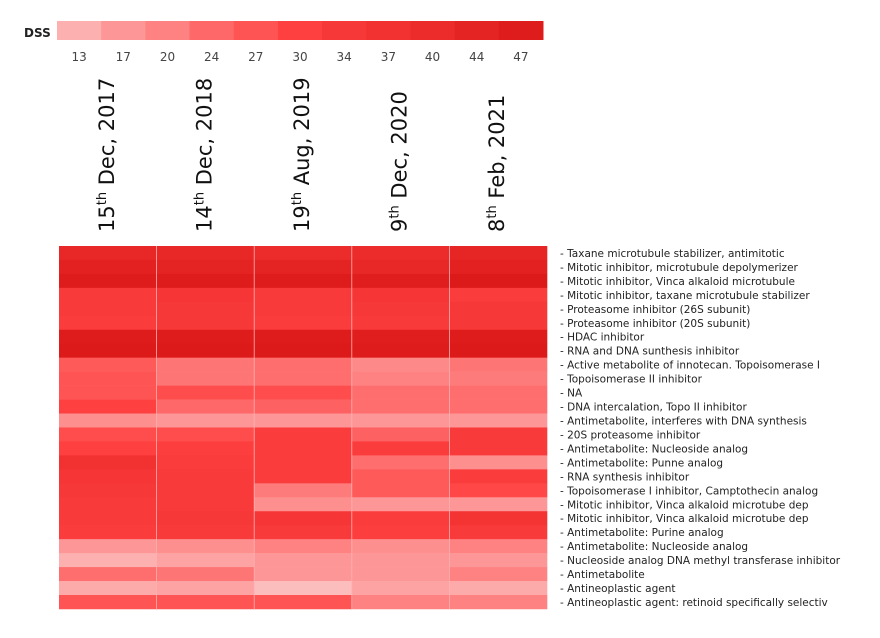 Image resolution: width=880 pixels, height=638 pixels. What do you see at coordinates (344, 57) in the screenshot?
I see `legend-tick-label: 34` at bounding box center [344, 57].